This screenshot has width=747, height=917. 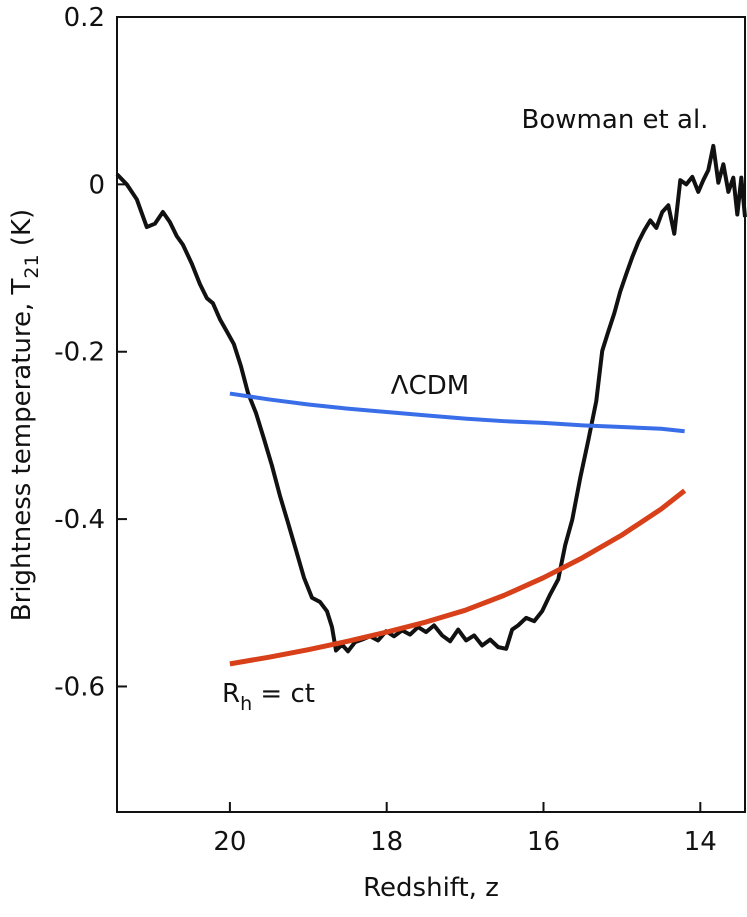 What do you see at coordinates (431, 888) in the screenshot?
I see `x-axis-label: Redshift, z` at bounding box center [431, 888].